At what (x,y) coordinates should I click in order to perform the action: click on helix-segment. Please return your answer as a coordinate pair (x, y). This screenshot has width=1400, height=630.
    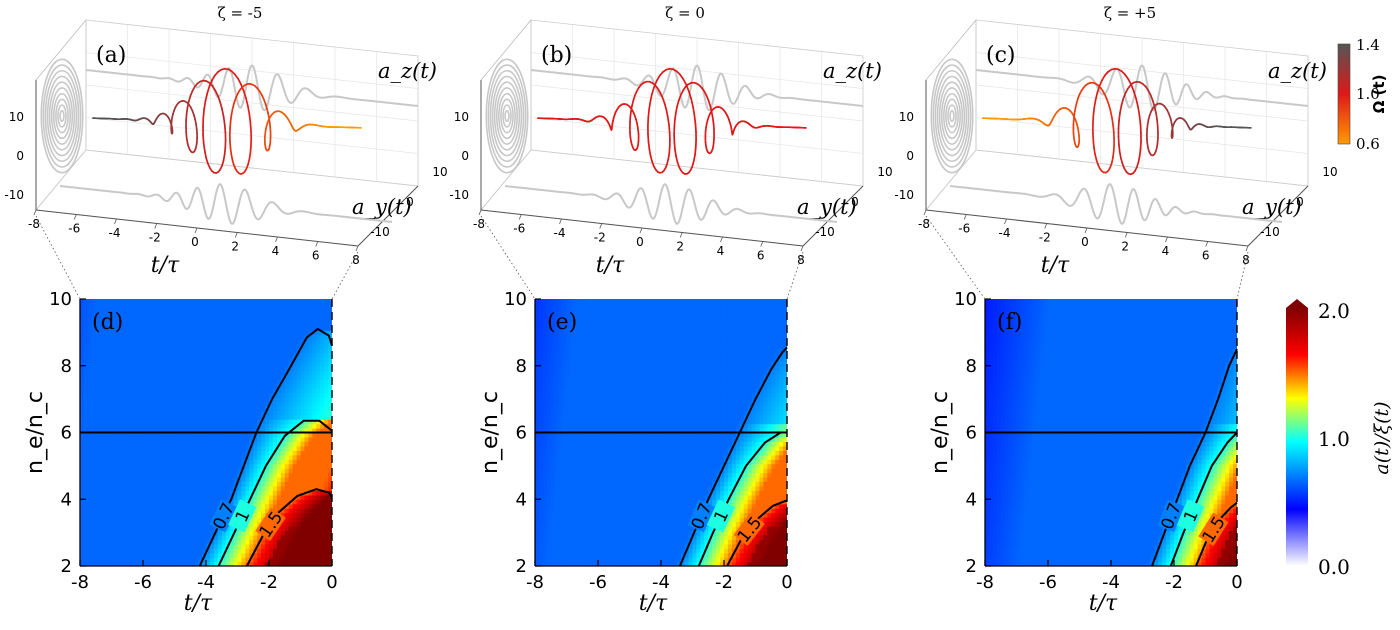
    Looking at the image, I should click on (651, 97).